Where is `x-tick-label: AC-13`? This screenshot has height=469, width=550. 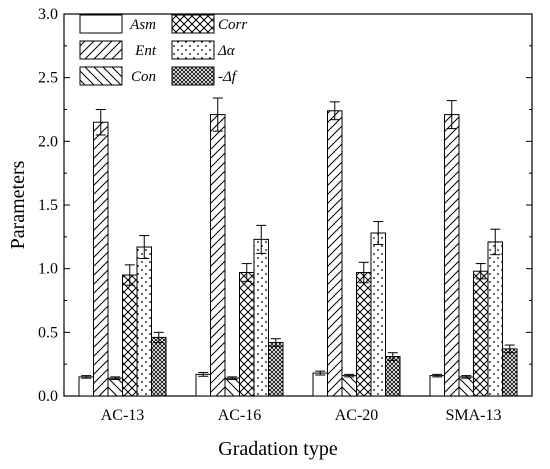
x-tick-label: AC-13 is located at coordinates (123, 415).